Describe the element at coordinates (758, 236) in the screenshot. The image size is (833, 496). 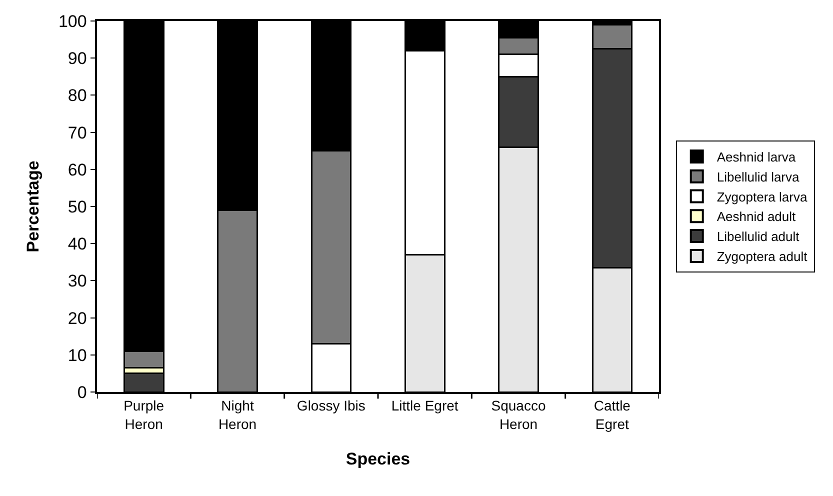
I see `legend-label: Libellulid adult` at that location.